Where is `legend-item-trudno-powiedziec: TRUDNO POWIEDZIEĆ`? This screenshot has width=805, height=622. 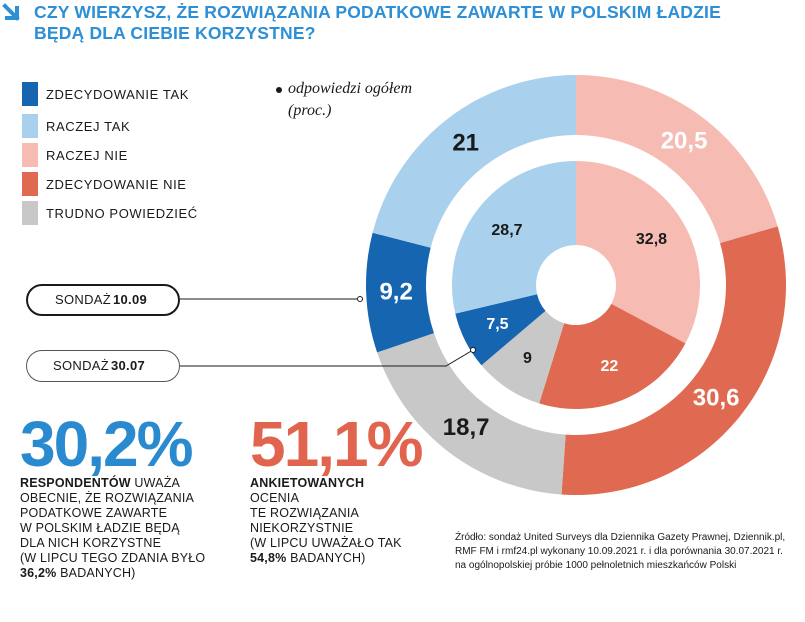 legend-item-trudno-powiedziec: TRUDNO POWIEDZIEĆ is located at coordinates (142, 213).